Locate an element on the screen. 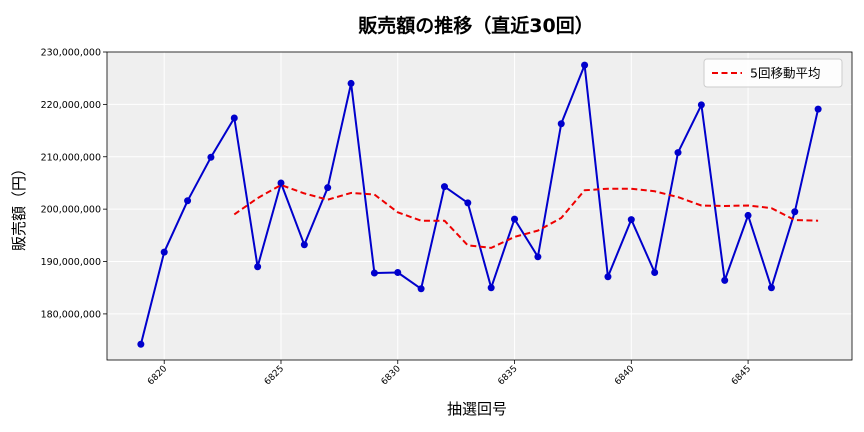  legend-label-moving-average: 5回移動平均 is located at coordinates (785, 73).